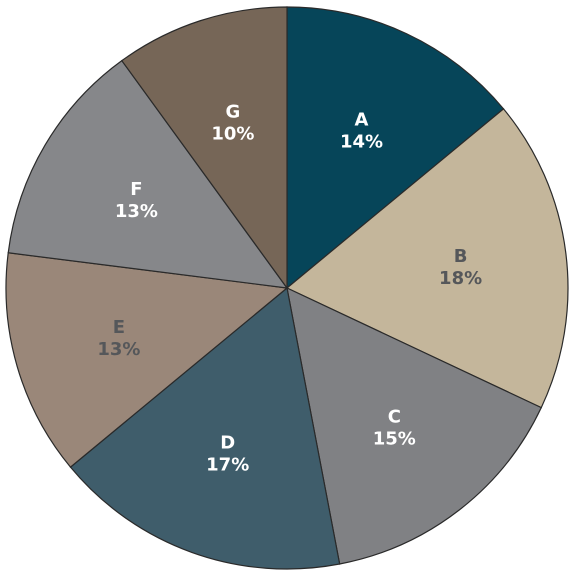  I want to click on slice-label-a: A, so click(362, 120).